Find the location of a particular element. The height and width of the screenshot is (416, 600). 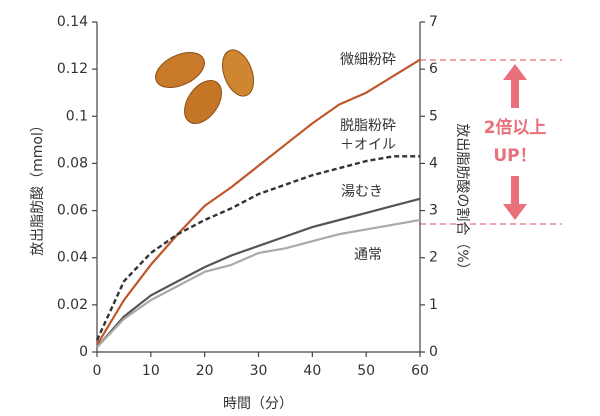

y-tick-label: 0.14 is located at coordinates (72, 22).